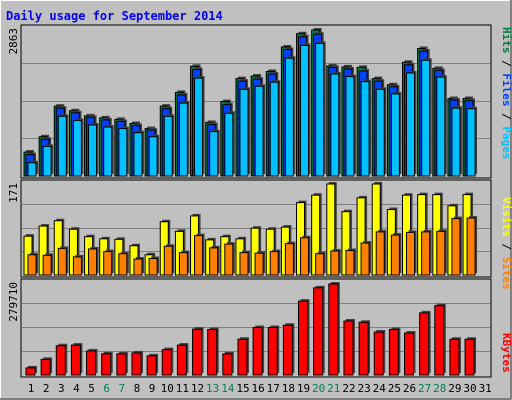  Describe the element at coordinates (197, 388) in the screenshot. I see `x-tick-label-day-12: 12` at that location.